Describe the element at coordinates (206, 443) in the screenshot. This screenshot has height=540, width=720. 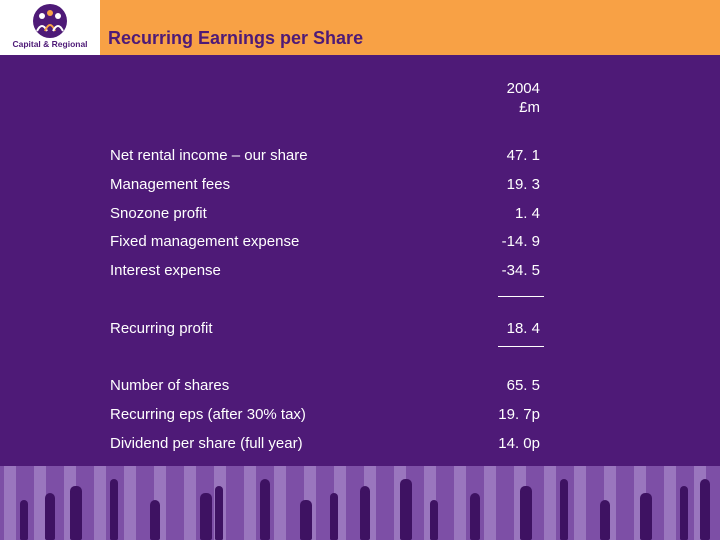
I see `row-label-dividend-per-share: Dividend per share (full year)` at that location.